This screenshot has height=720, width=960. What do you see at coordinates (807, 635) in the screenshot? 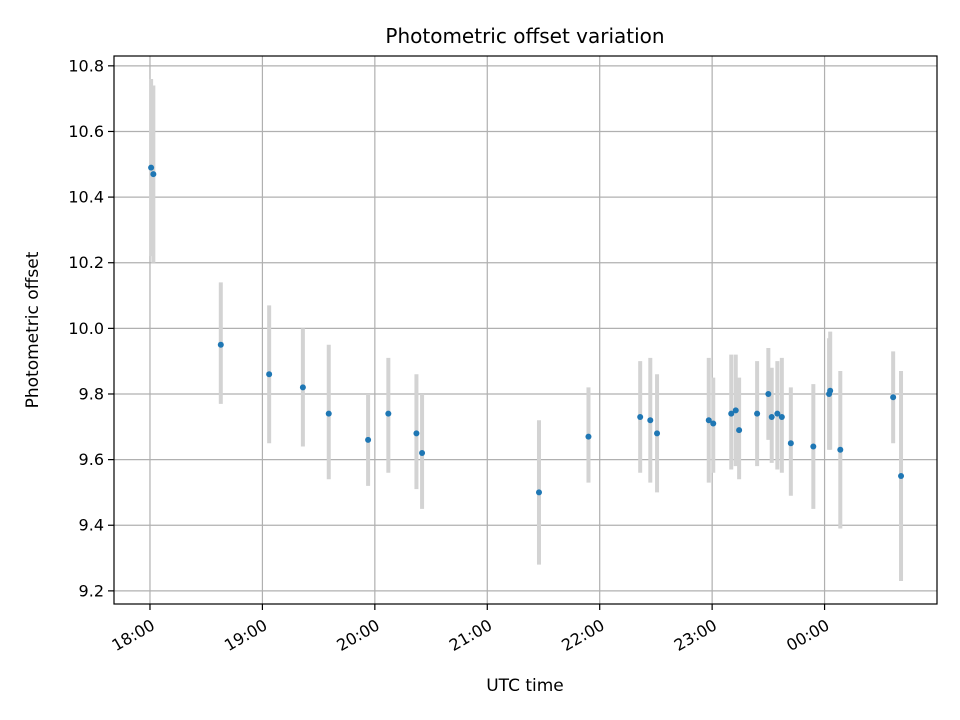
I see `x-tick-label: 00:00` at bounding box center [807, 635].